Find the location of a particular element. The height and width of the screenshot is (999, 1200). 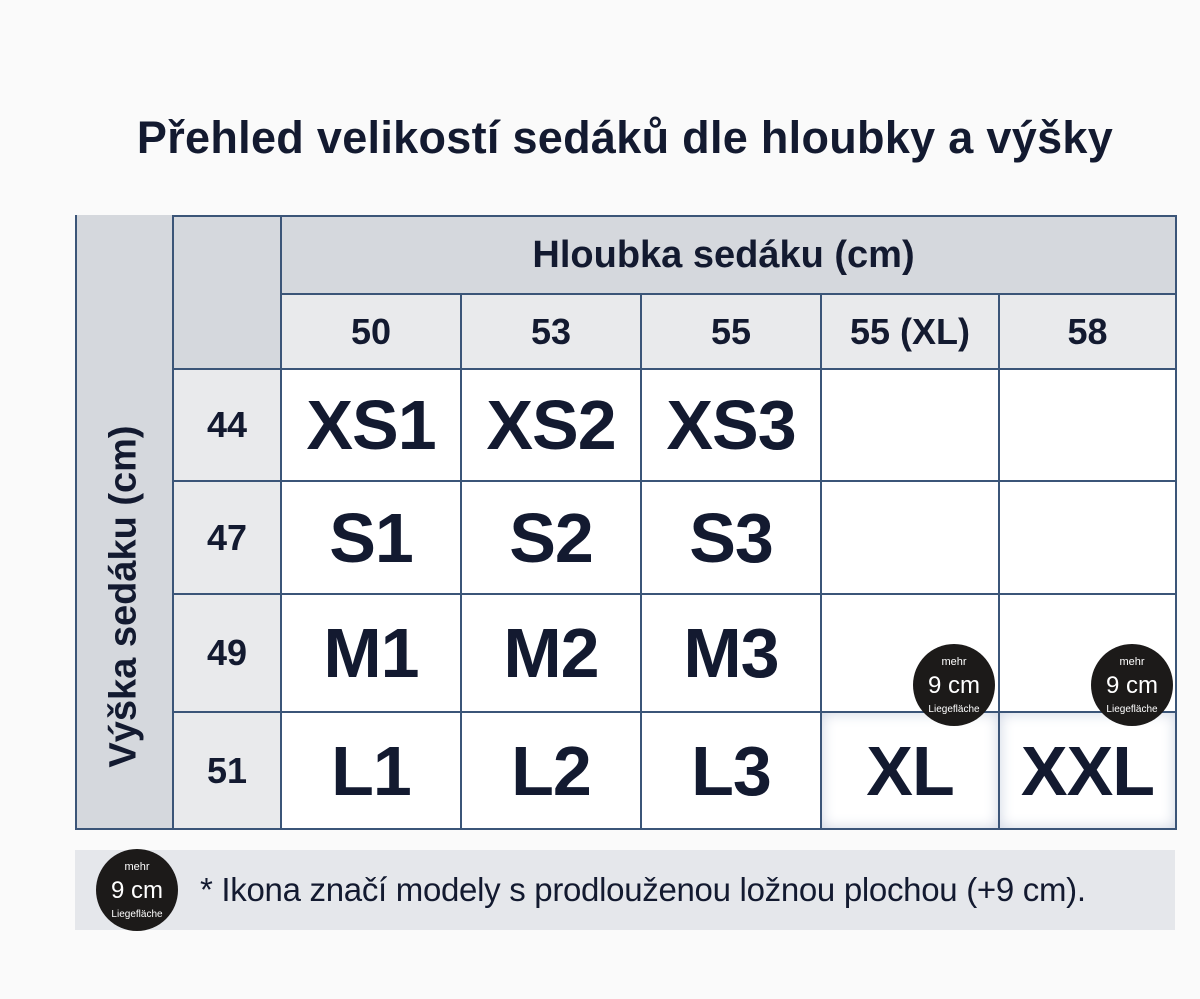

size-cell: XS1 is located at coordinates (371, 425).